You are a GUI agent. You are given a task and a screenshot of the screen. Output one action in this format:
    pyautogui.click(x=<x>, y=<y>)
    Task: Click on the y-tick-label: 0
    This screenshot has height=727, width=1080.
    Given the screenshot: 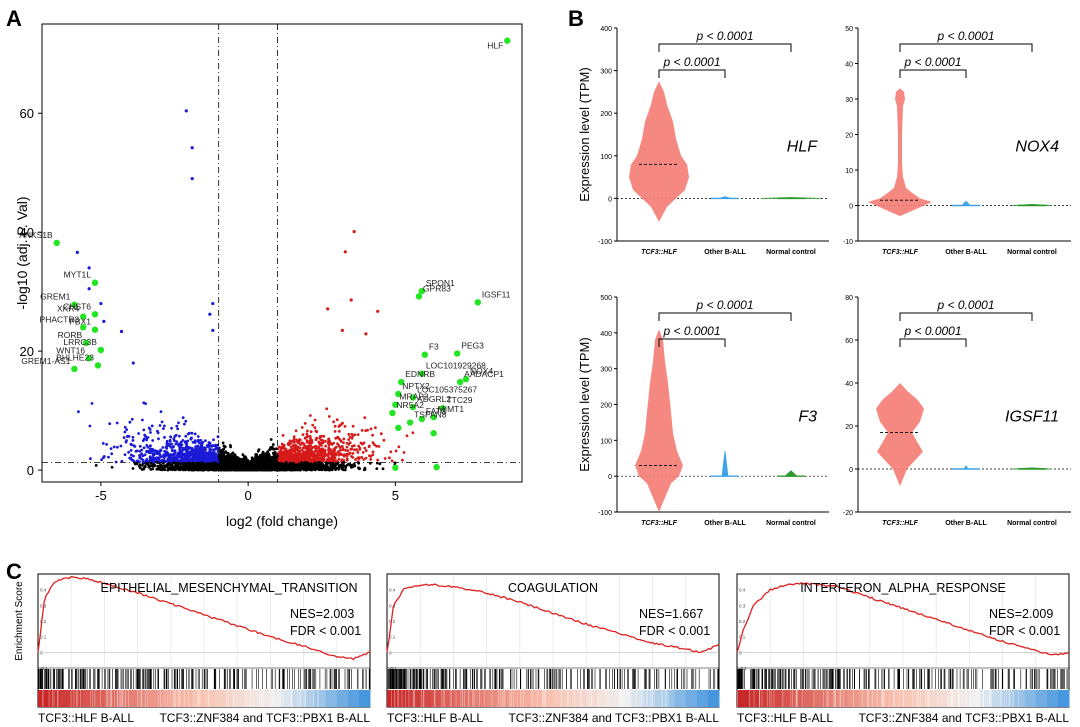 What is the action you would take?
    pyautogui.click(x=30, y=470)
    